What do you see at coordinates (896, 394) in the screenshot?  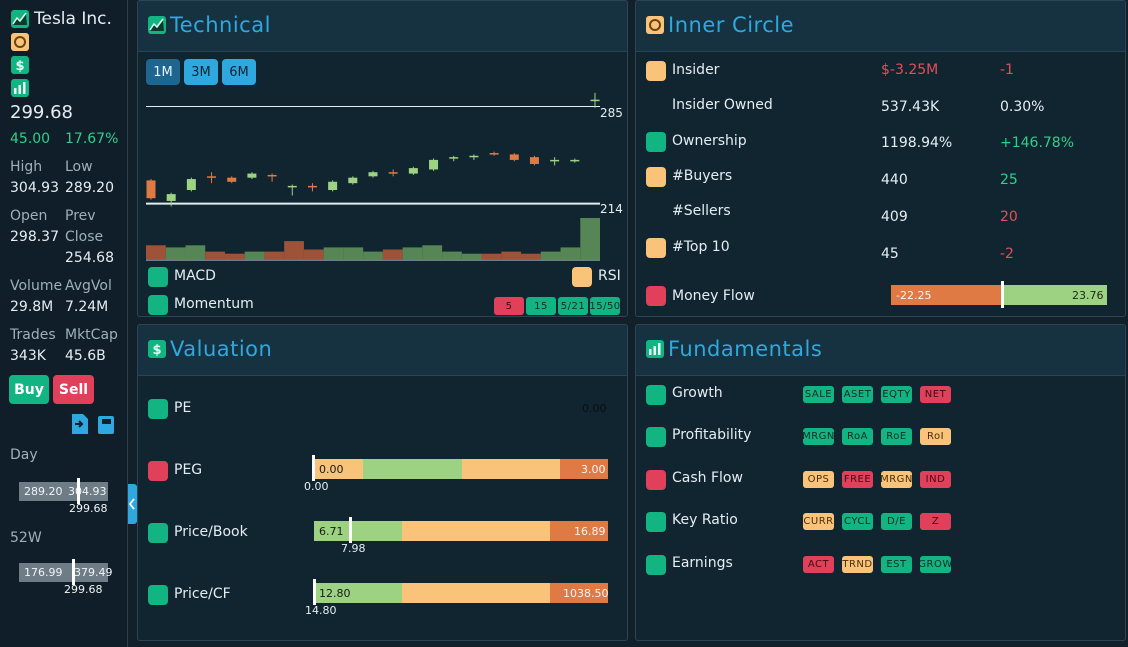 I see `fundamental-tag: EQTY` at bounding box center [896, 394].